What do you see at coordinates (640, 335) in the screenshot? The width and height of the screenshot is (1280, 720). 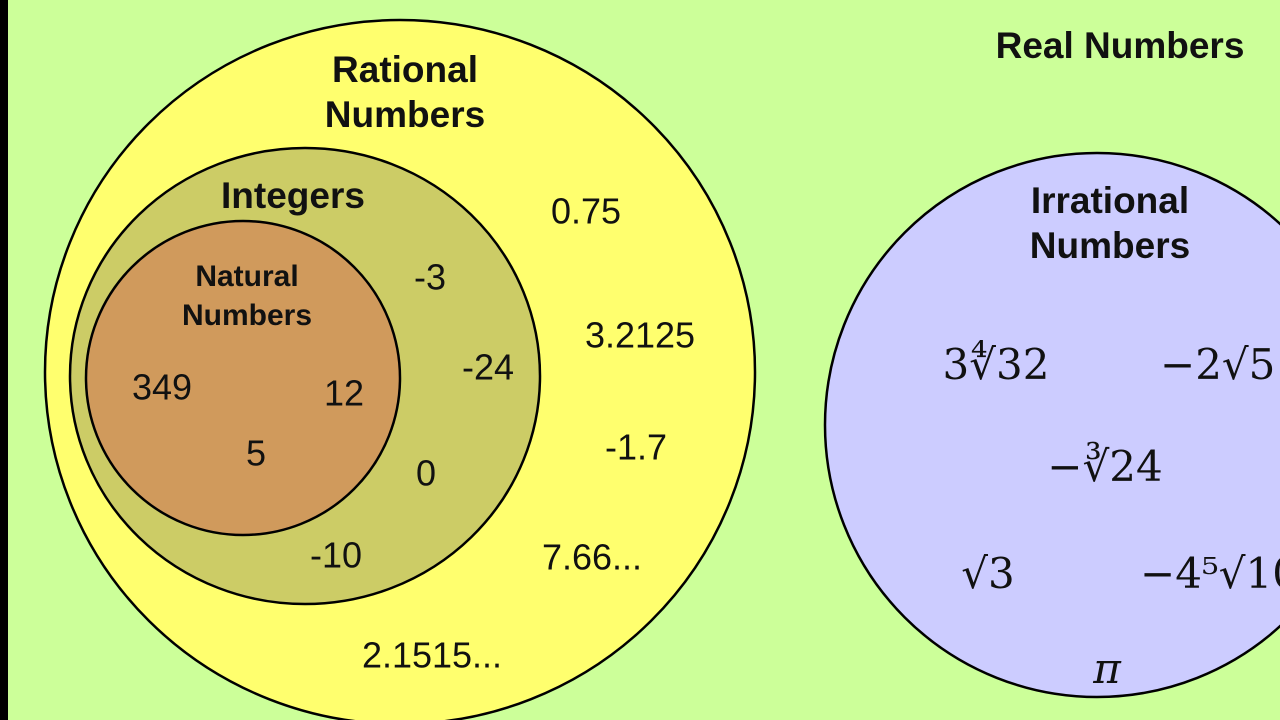 I see `member: 3.2125` at bounding box center [640, 335].